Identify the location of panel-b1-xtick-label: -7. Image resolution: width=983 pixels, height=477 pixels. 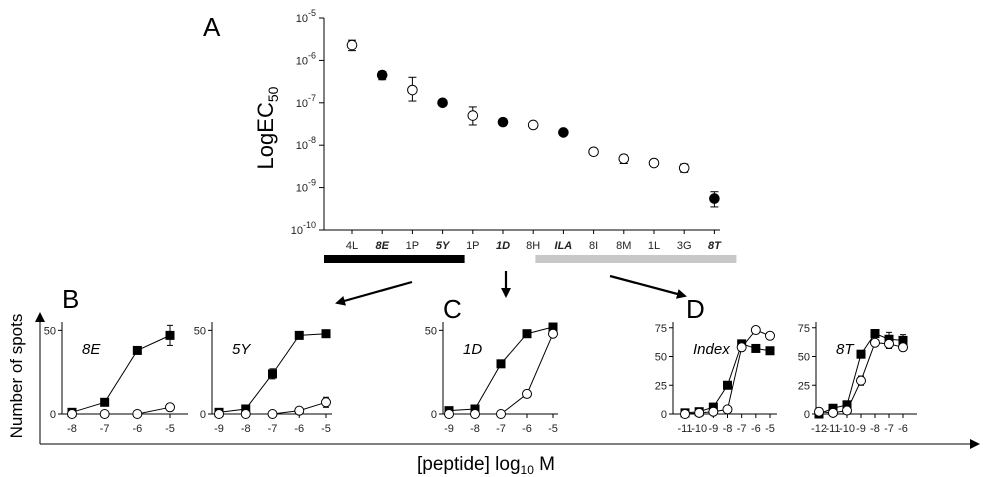
(105, 429).